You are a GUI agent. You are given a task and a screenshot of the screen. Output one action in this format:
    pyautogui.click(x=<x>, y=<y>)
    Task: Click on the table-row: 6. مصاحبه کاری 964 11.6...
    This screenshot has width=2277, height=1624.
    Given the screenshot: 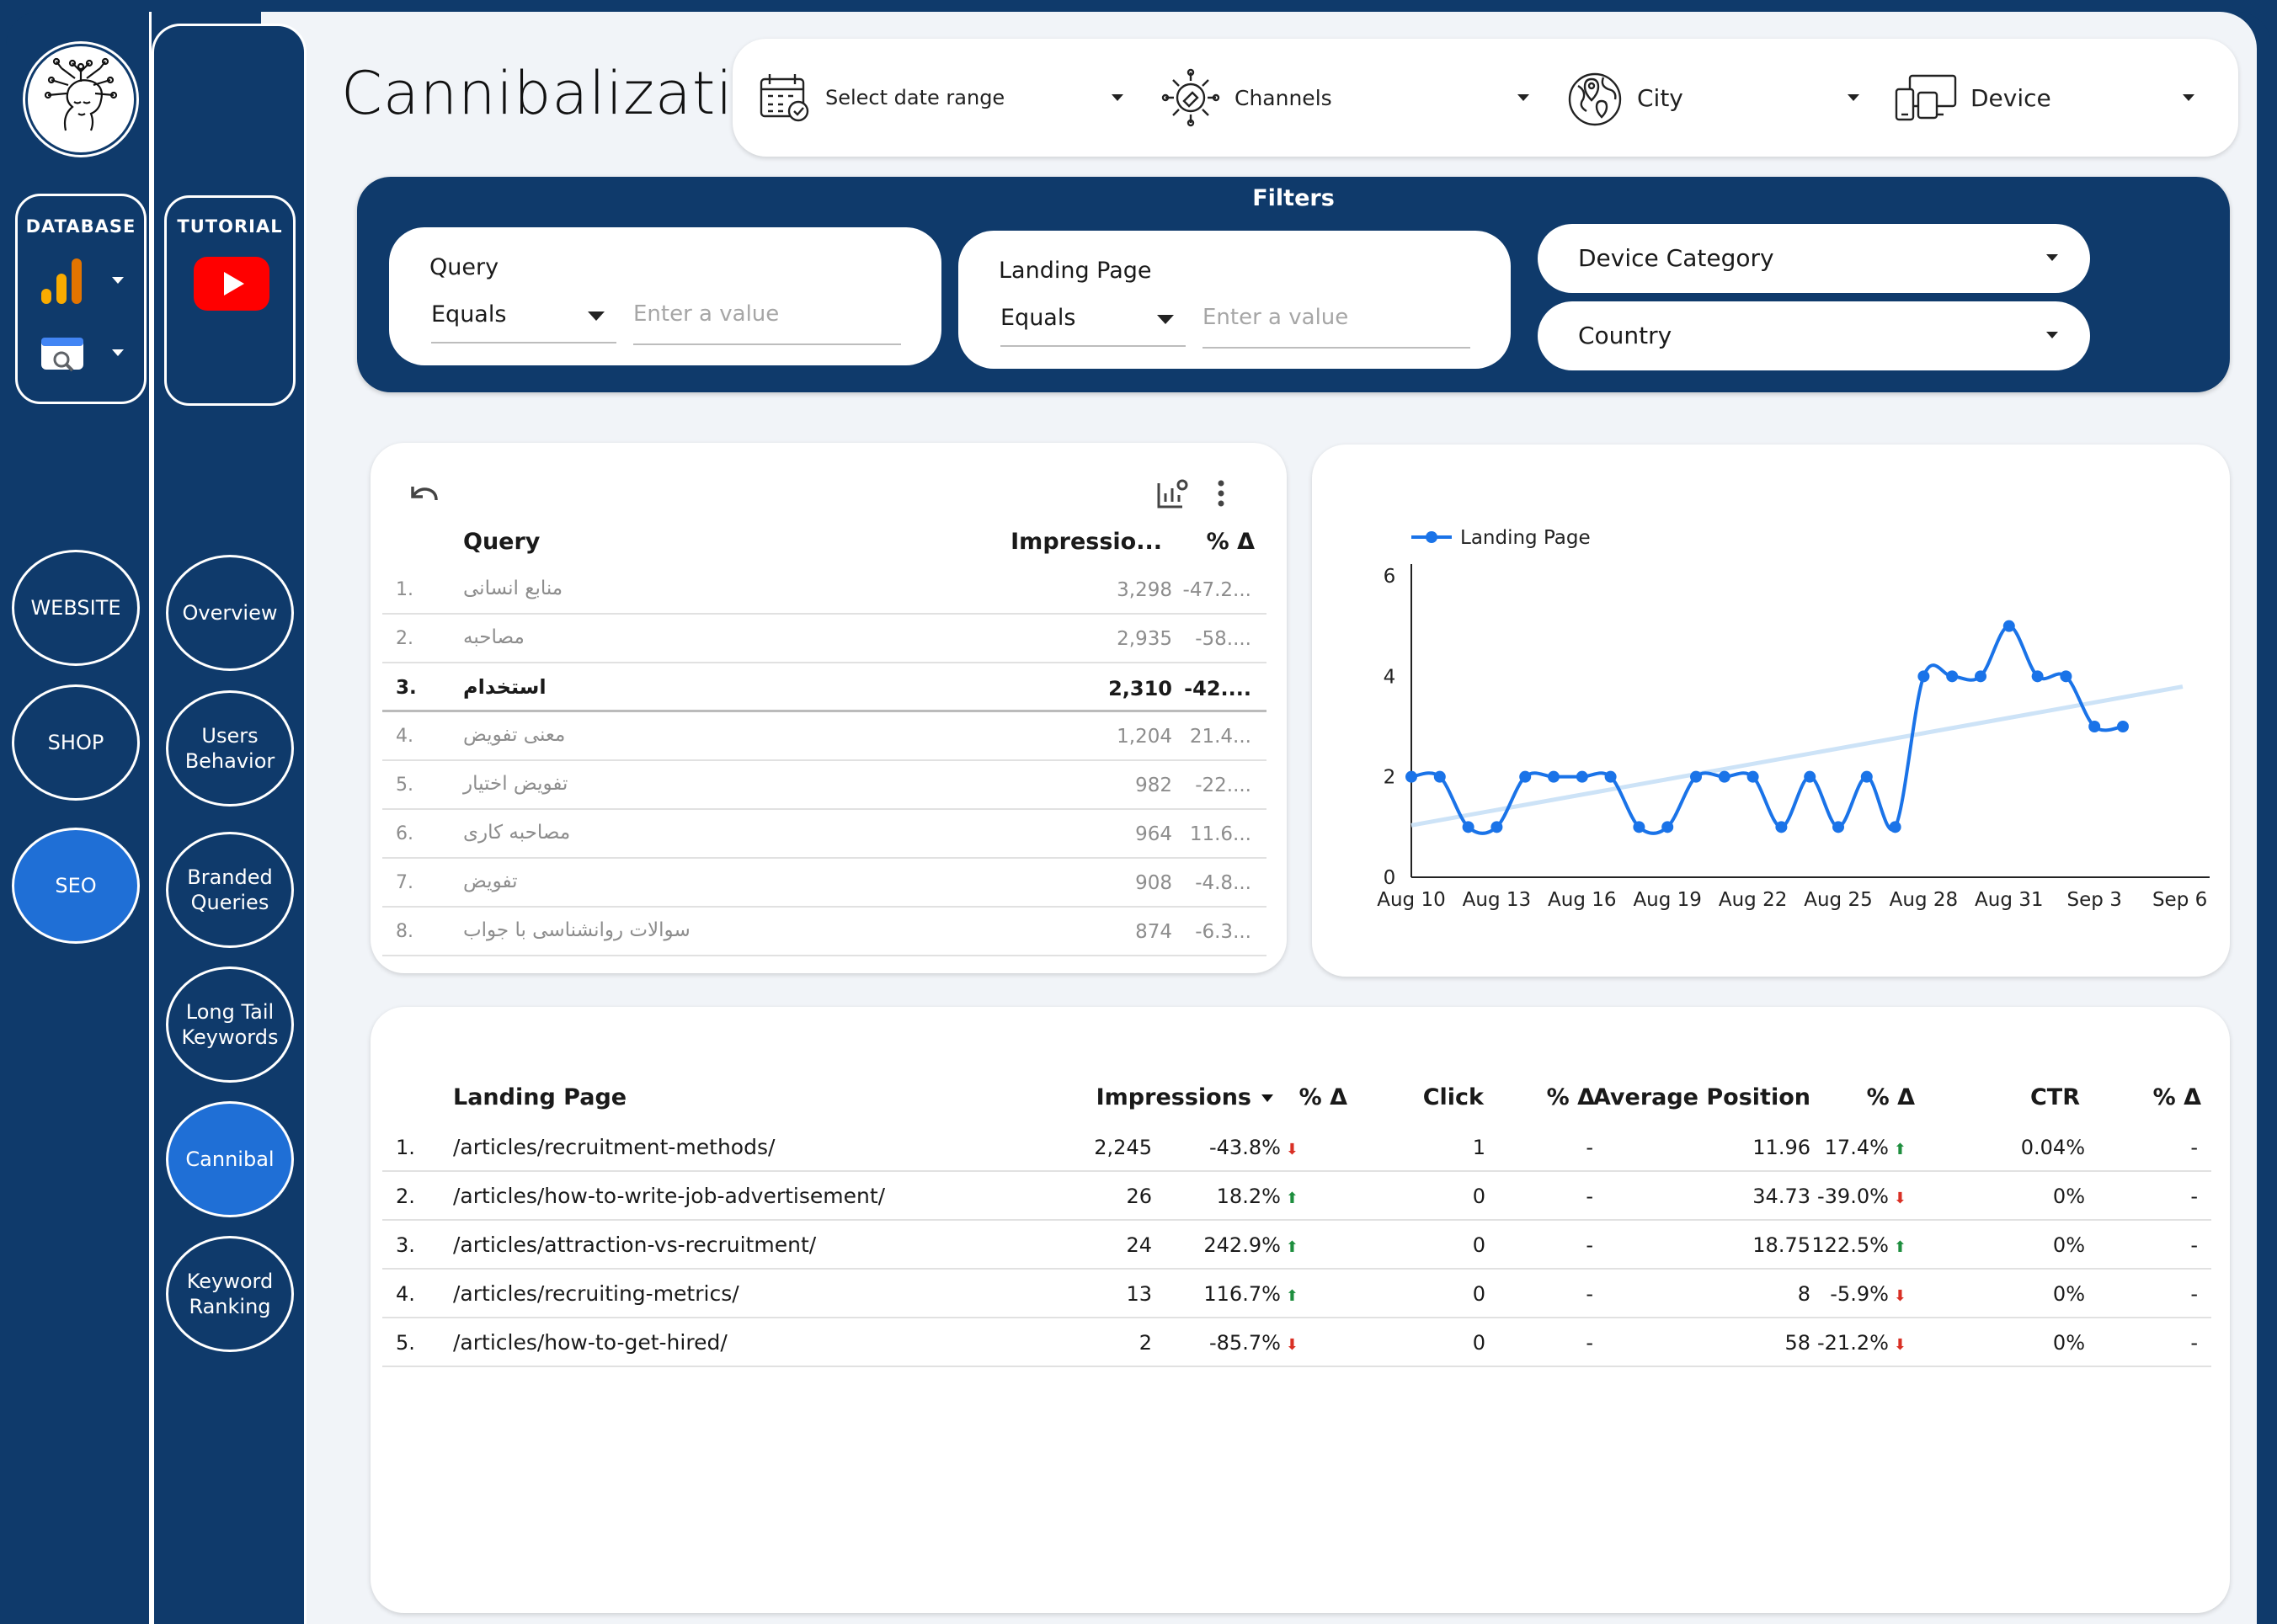 What is the action you would take?
    pyautogui.click(x=824, y=834)
    